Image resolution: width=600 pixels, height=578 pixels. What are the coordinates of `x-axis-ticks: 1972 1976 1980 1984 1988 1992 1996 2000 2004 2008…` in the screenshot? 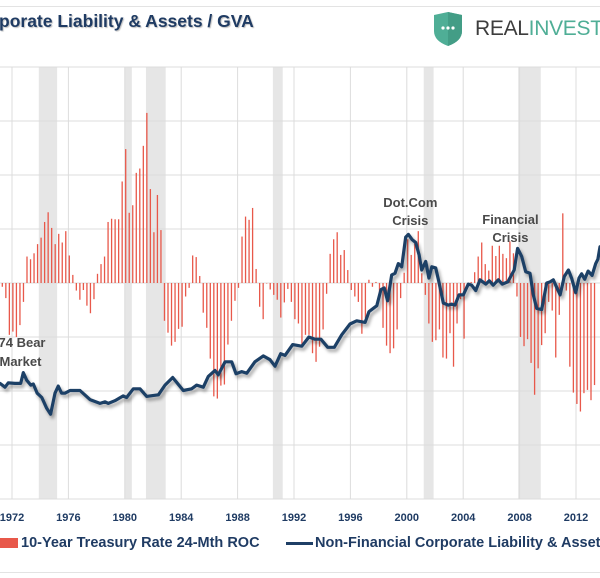 It's located at (294, 518).